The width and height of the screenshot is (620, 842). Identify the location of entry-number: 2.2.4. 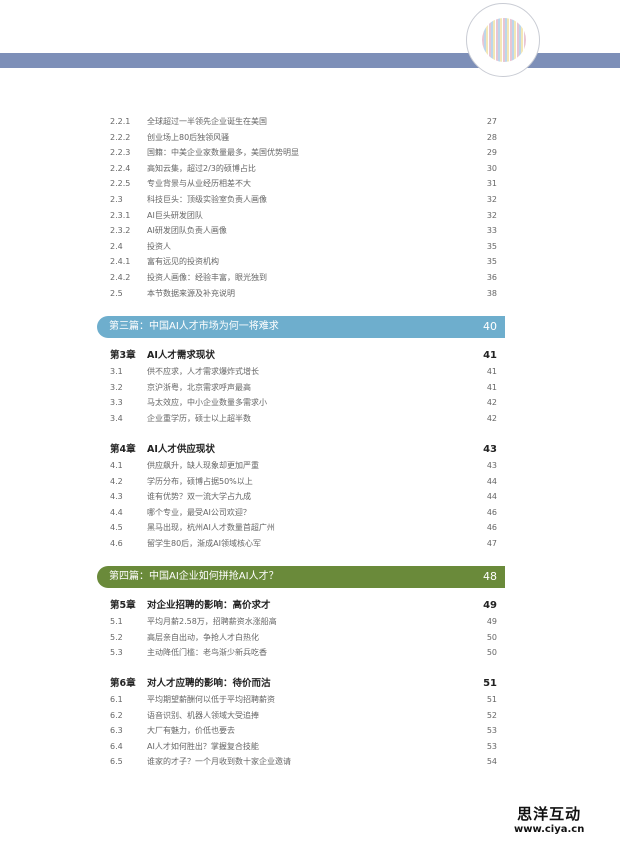
(120, 168).